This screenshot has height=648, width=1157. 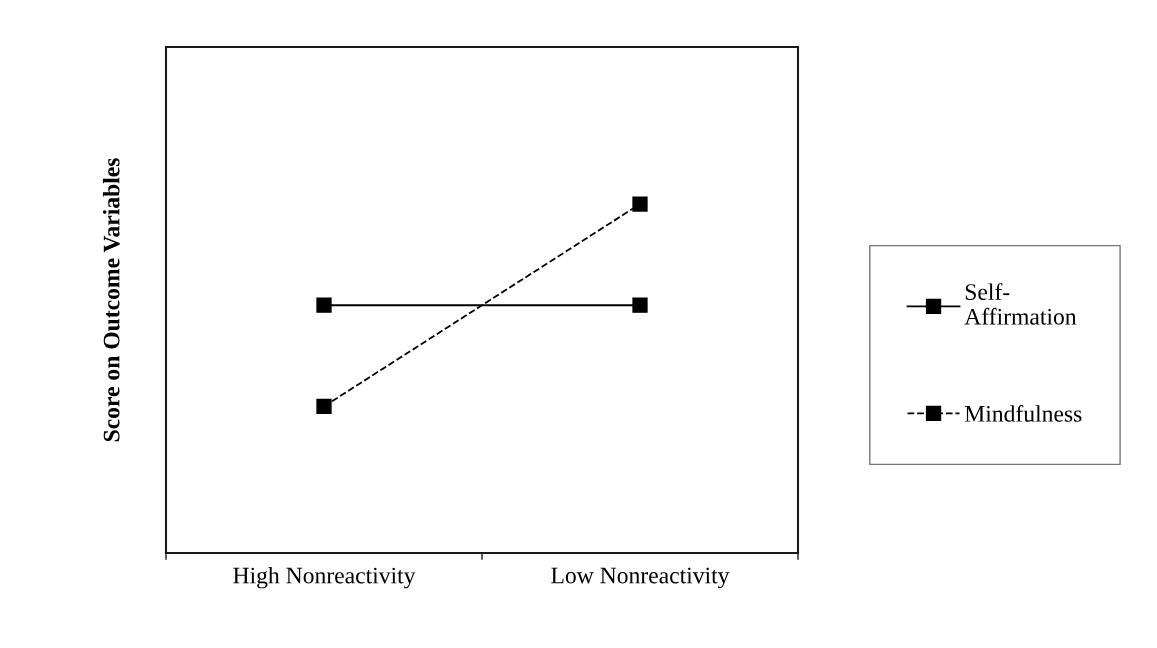 I want to click on y-axis-title: Score on Outcome Variables, so click(x=111, y=300).